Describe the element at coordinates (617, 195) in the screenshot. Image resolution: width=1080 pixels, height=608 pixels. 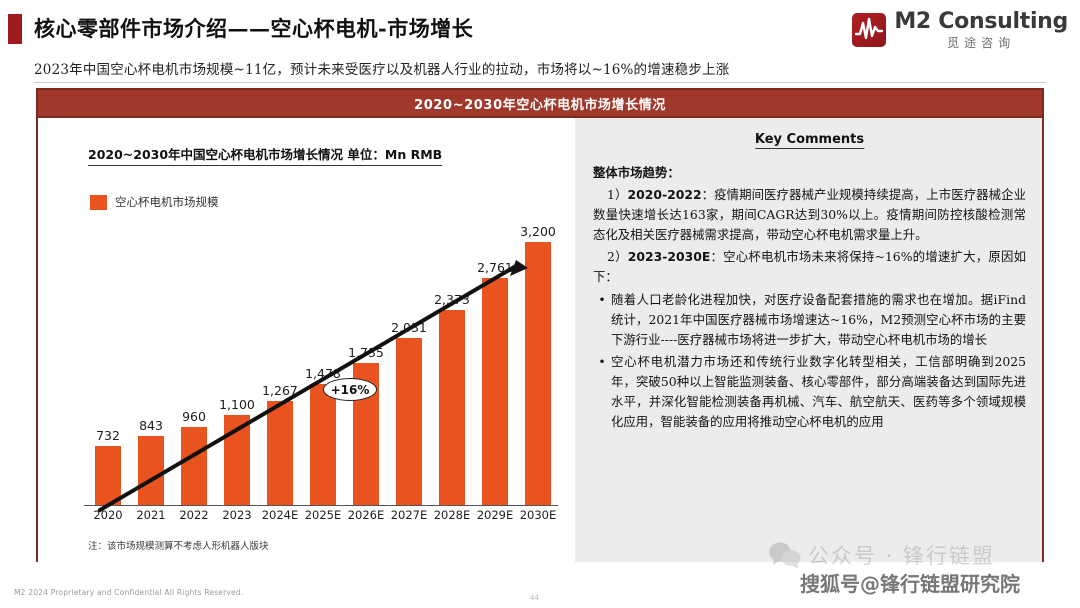
I see `comments-item-1-prefix: 1）` at that location.